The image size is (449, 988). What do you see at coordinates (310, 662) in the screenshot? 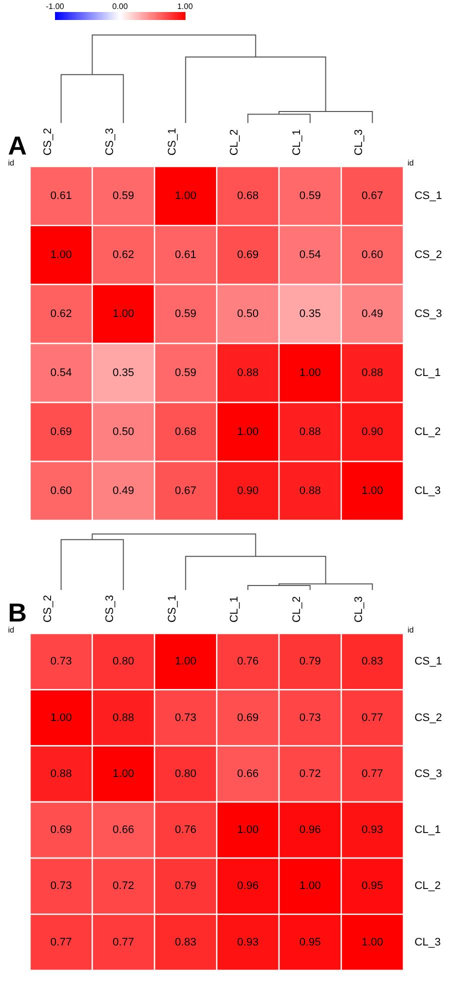
I see `data-label: 0.79` at bounding box center [310, 662].